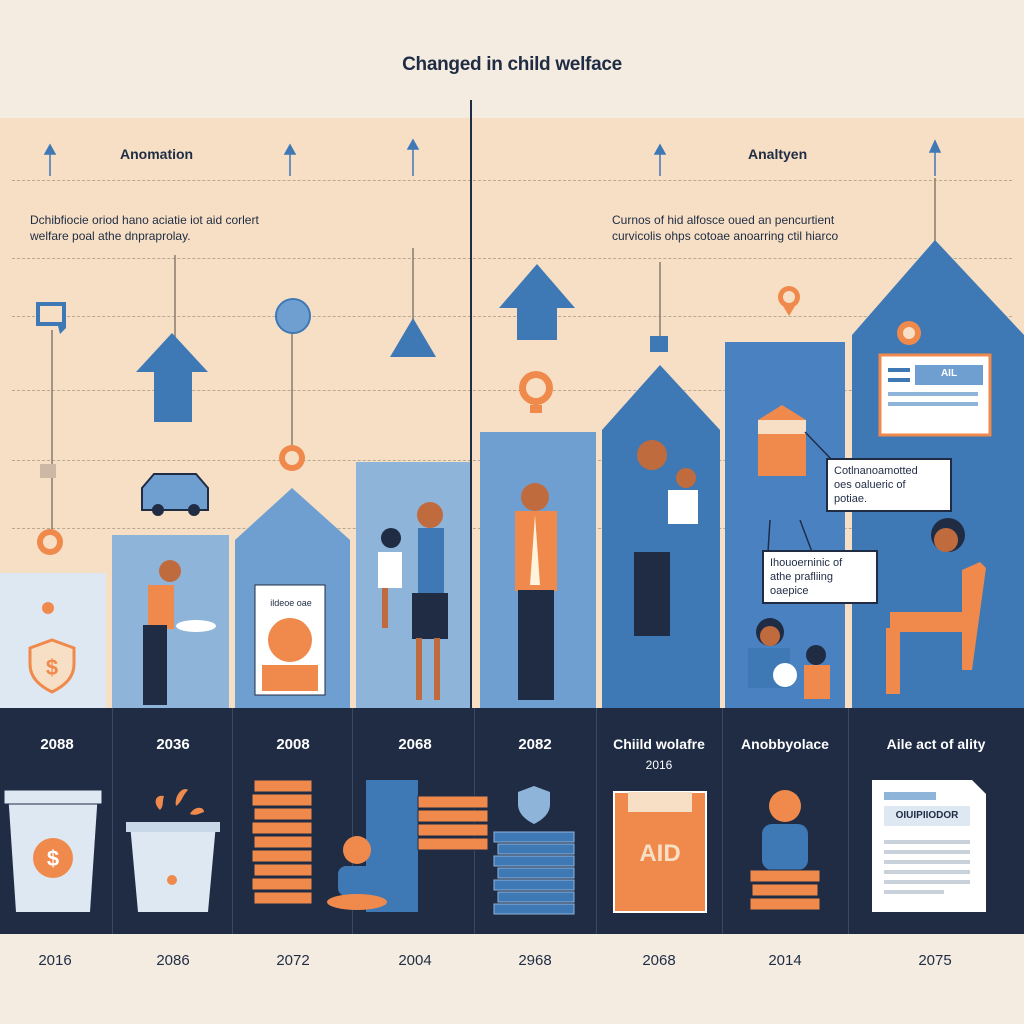 The height and width of the screenshot is (1024, 1024). I want to click on timeline-bottom-year: 2086, so click(173, 960).